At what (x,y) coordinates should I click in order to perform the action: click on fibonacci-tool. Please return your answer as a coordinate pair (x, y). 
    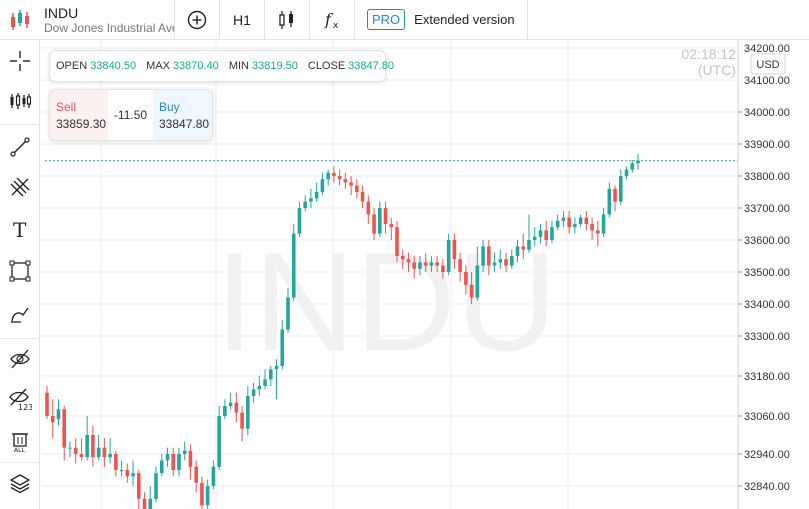
    Looking at the image, I should click on (20, 187).